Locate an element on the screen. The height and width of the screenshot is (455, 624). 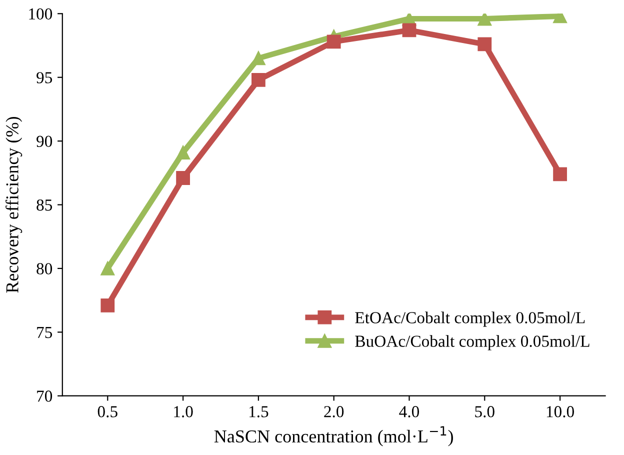
x-tick-label: 1.5 is located at coordinates (258, 412).